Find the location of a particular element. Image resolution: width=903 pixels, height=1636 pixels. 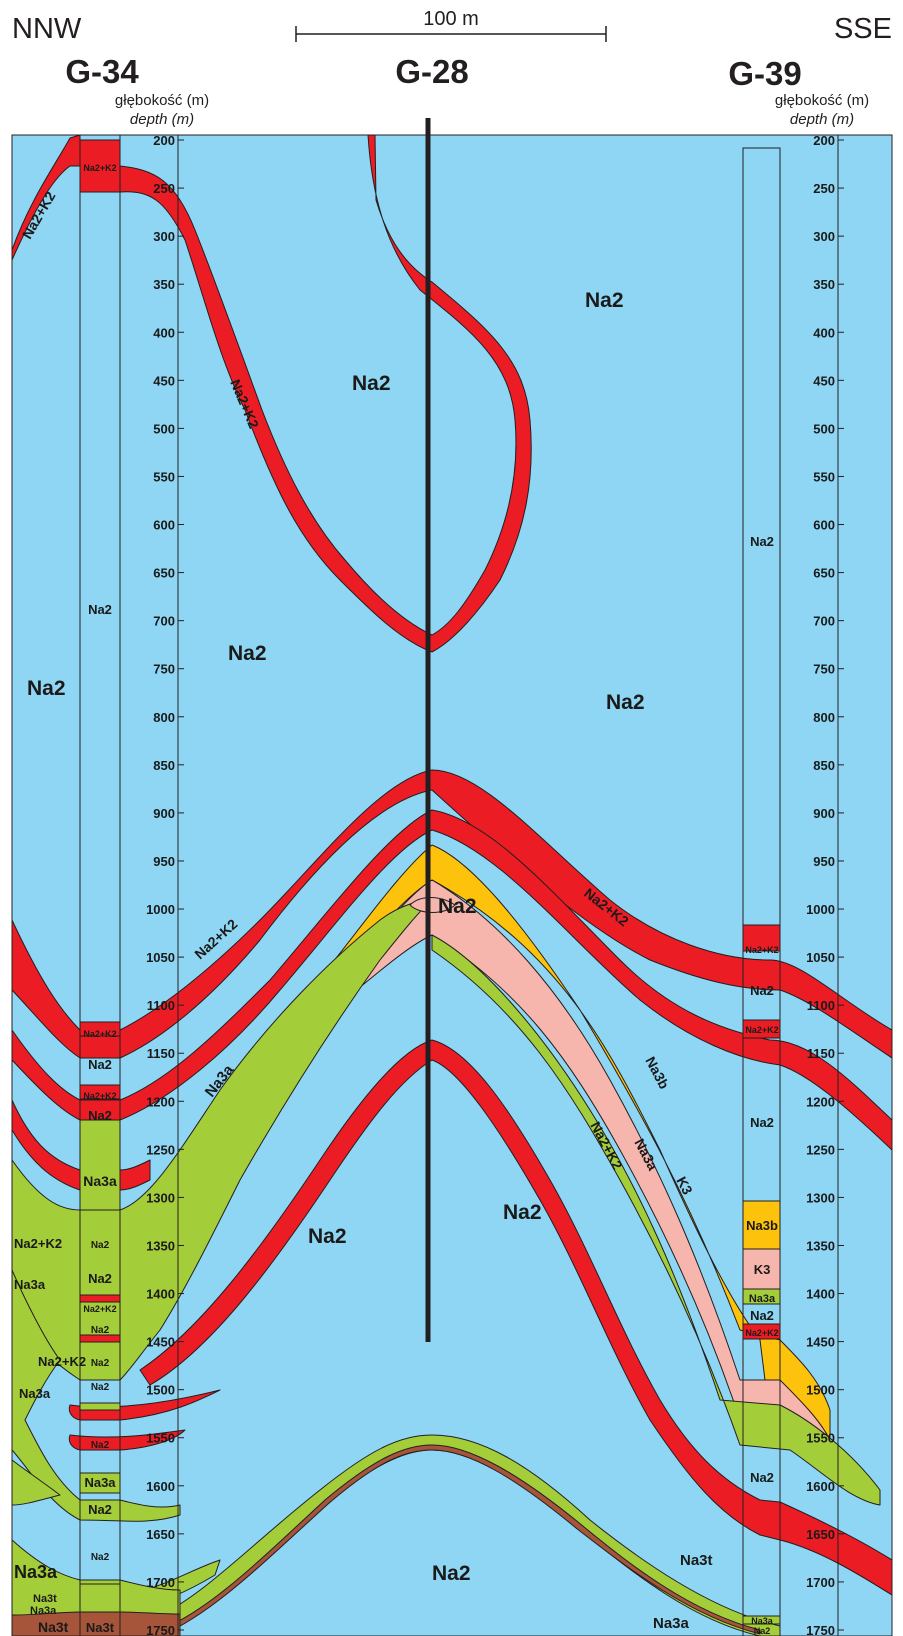

g34-label-18: Na3t is located at coordinates (100, 1627).